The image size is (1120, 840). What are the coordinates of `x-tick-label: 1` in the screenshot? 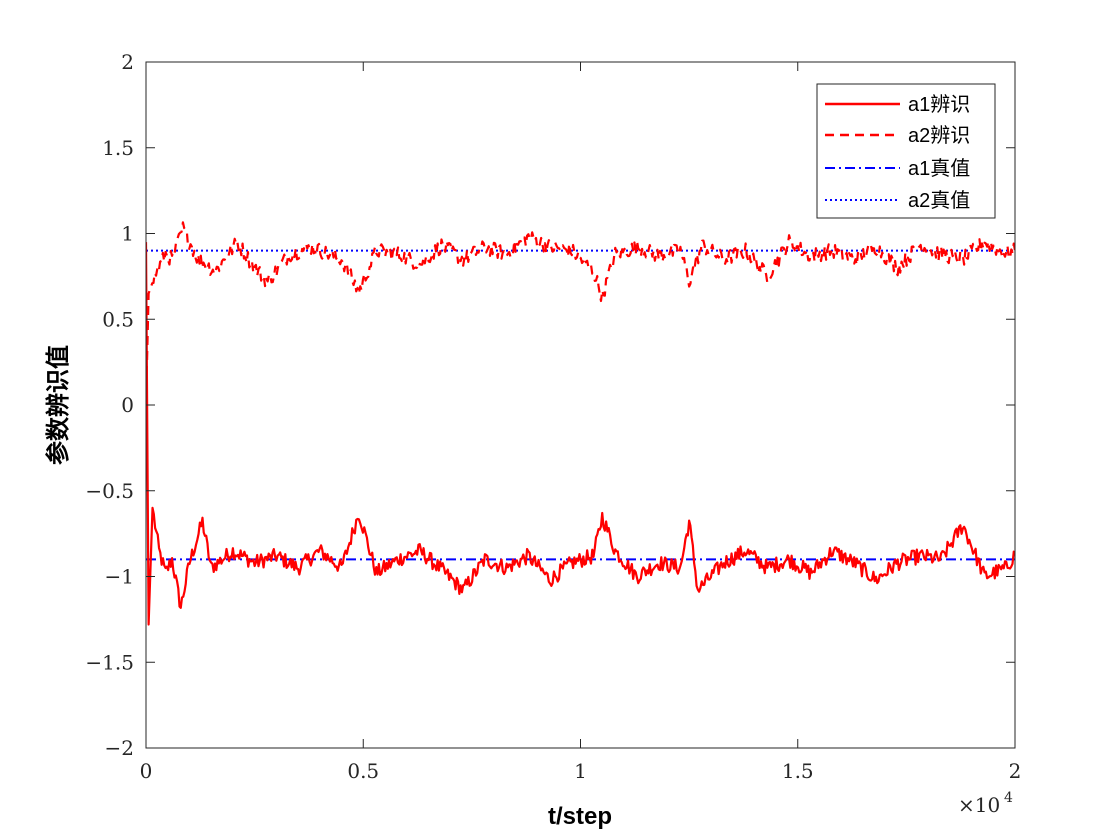 It's located at (580, 771).